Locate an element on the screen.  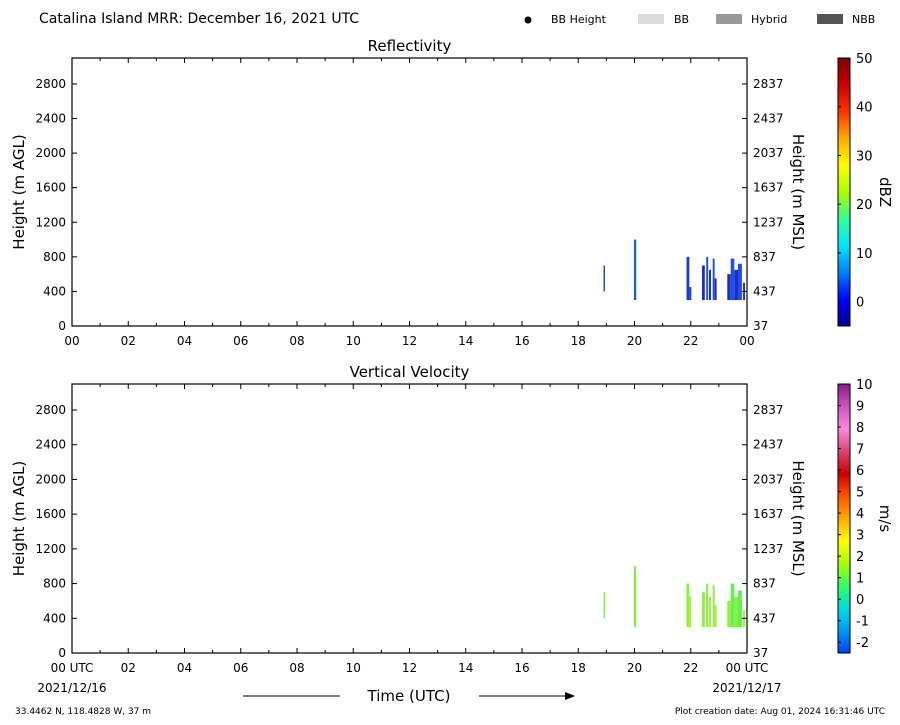
date-start: 2021/12/16 is located at coordinates (71, 688).